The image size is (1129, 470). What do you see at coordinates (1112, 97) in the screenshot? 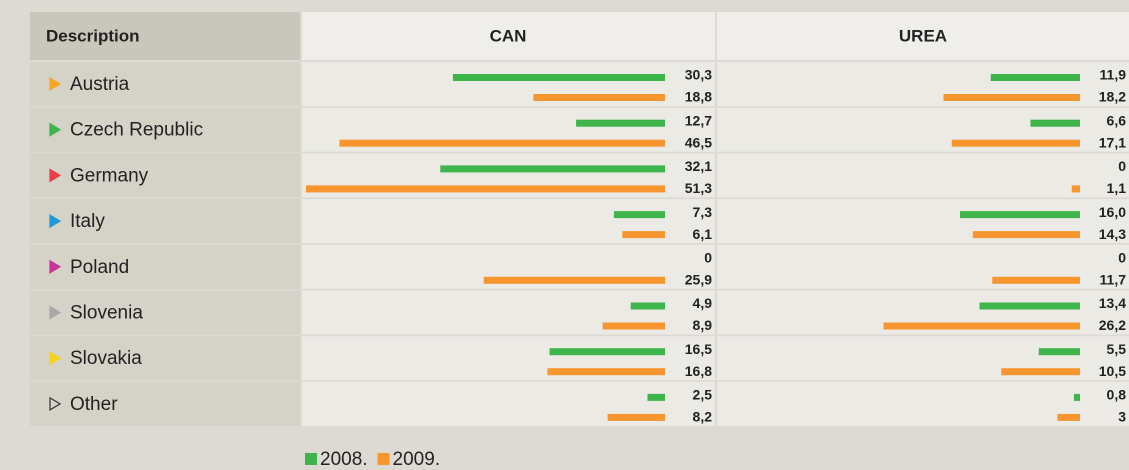
I see `value-label: 18,2` at bounding box center [1112, 97].